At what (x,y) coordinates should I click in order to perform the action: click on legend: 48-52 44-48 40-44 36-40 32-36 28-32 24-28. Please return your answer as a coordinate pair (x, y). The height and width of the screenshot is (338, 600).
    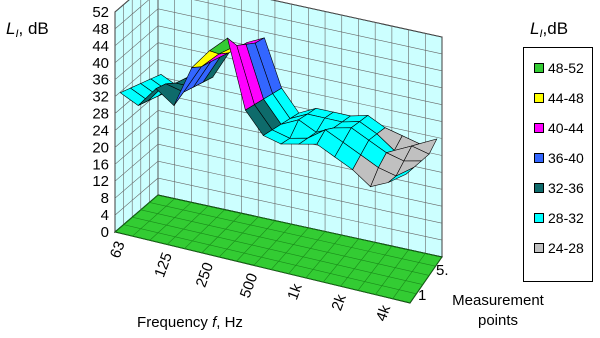
    Looking at the image, I should click on (558, 164).